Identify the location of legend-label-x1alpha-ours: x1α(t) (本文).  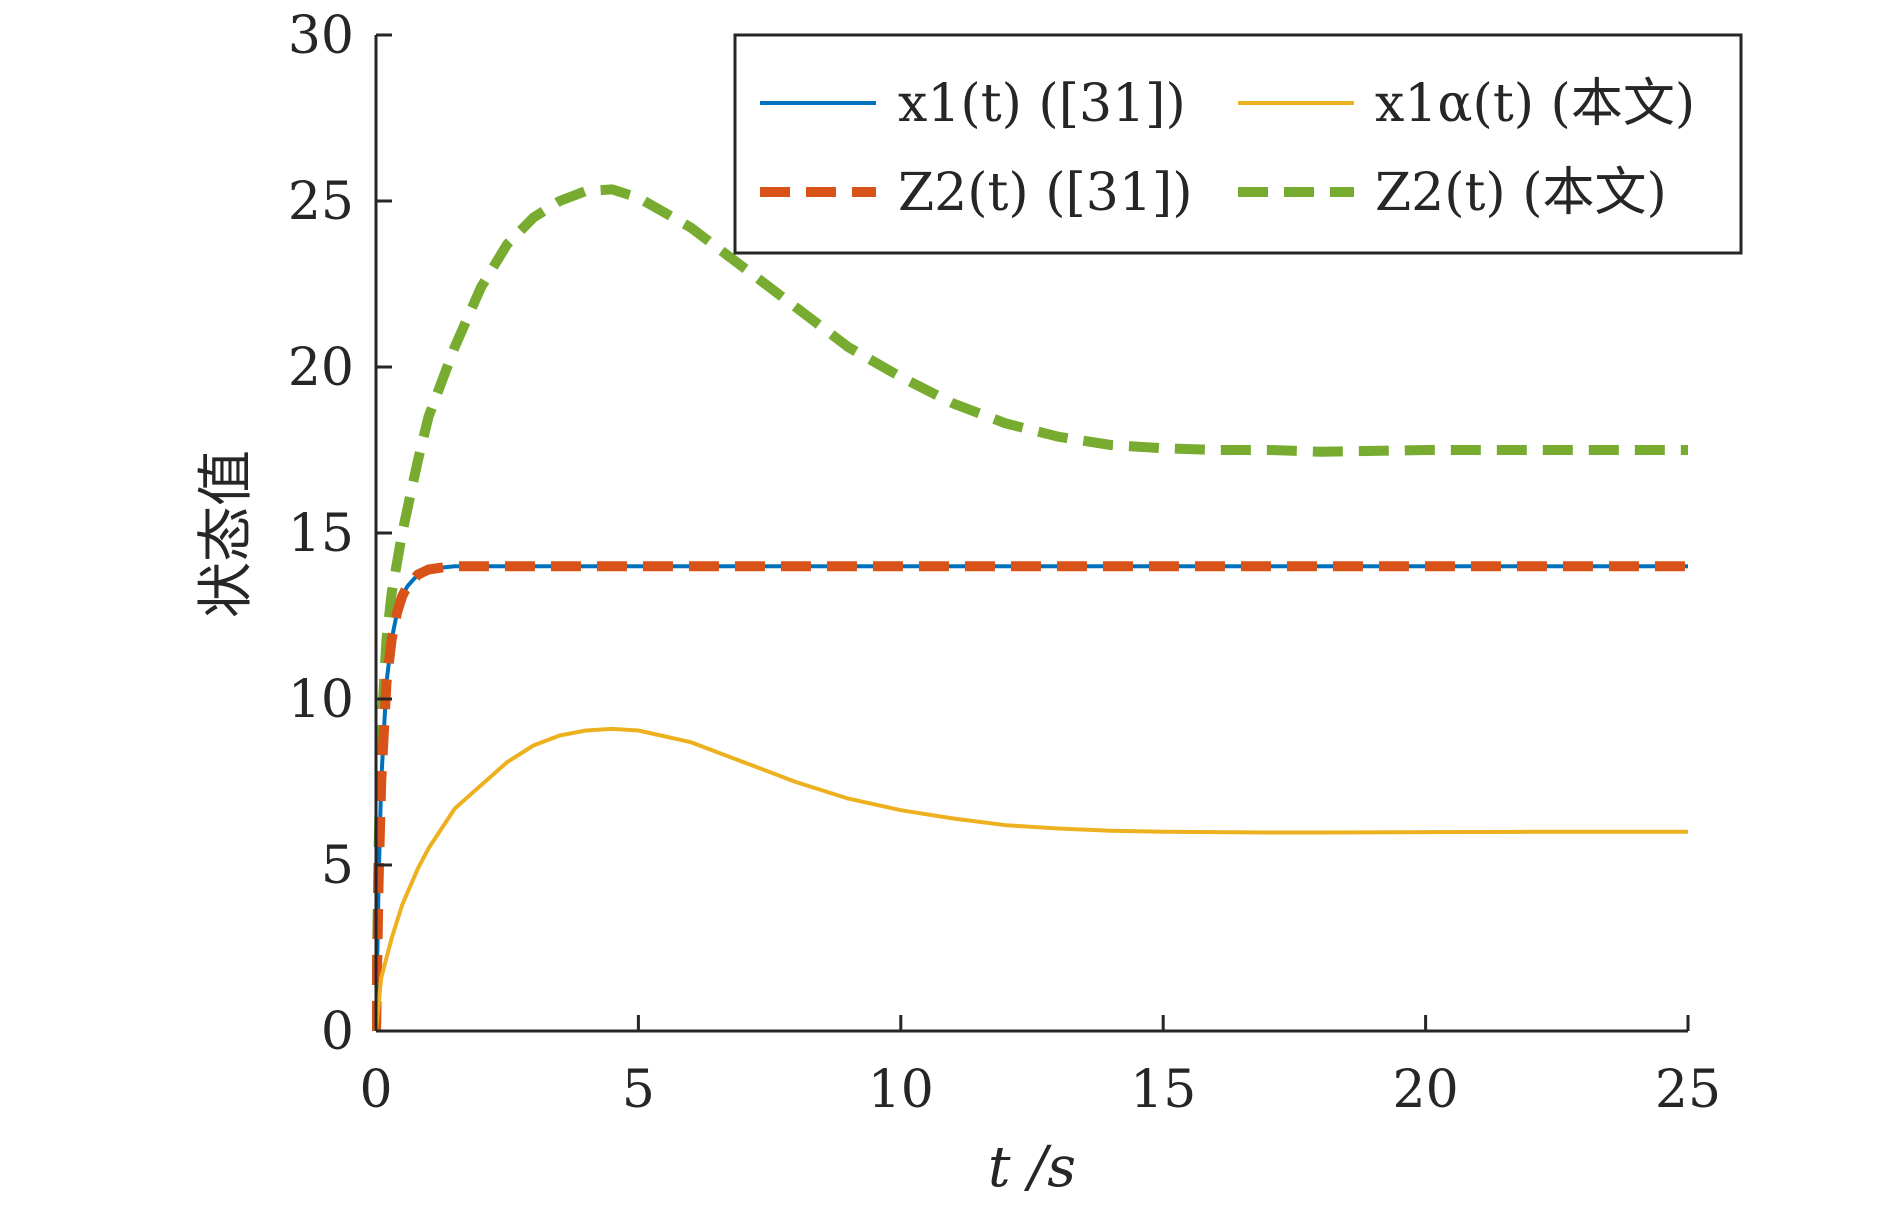
(1535, 104).